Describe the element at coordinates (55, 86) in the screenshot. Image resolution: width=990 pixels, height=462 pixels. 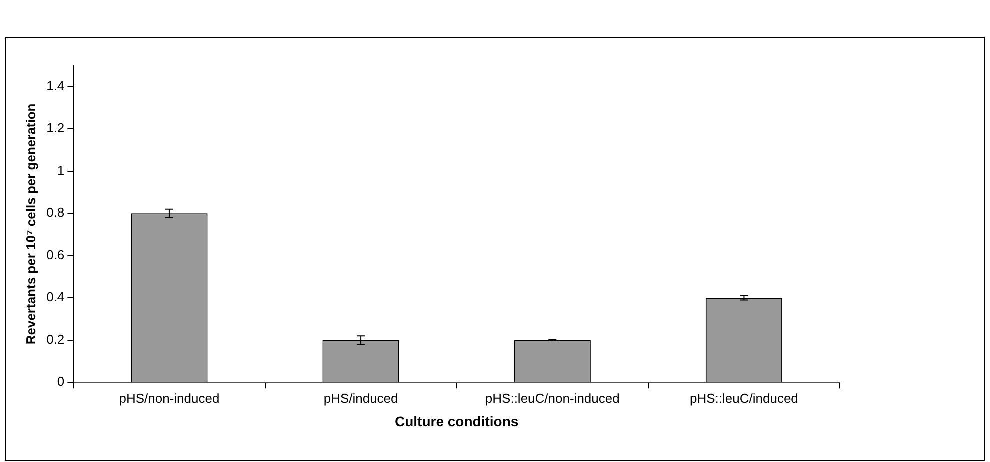
I see `y-tick-label: 1.4` at that location.